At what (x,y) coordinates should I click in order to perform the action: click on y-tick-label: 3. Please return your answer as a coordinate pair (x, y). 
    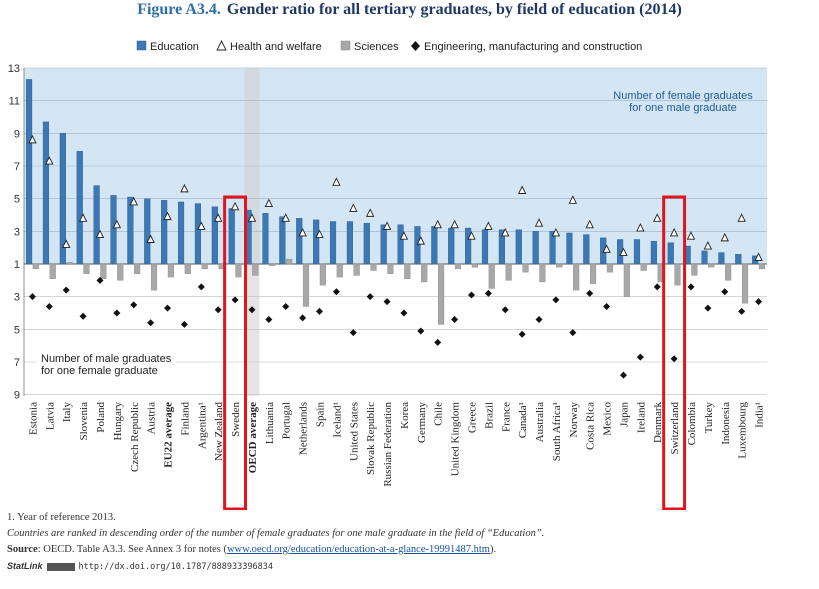
    Looking at the image, I should click on (17, 298).